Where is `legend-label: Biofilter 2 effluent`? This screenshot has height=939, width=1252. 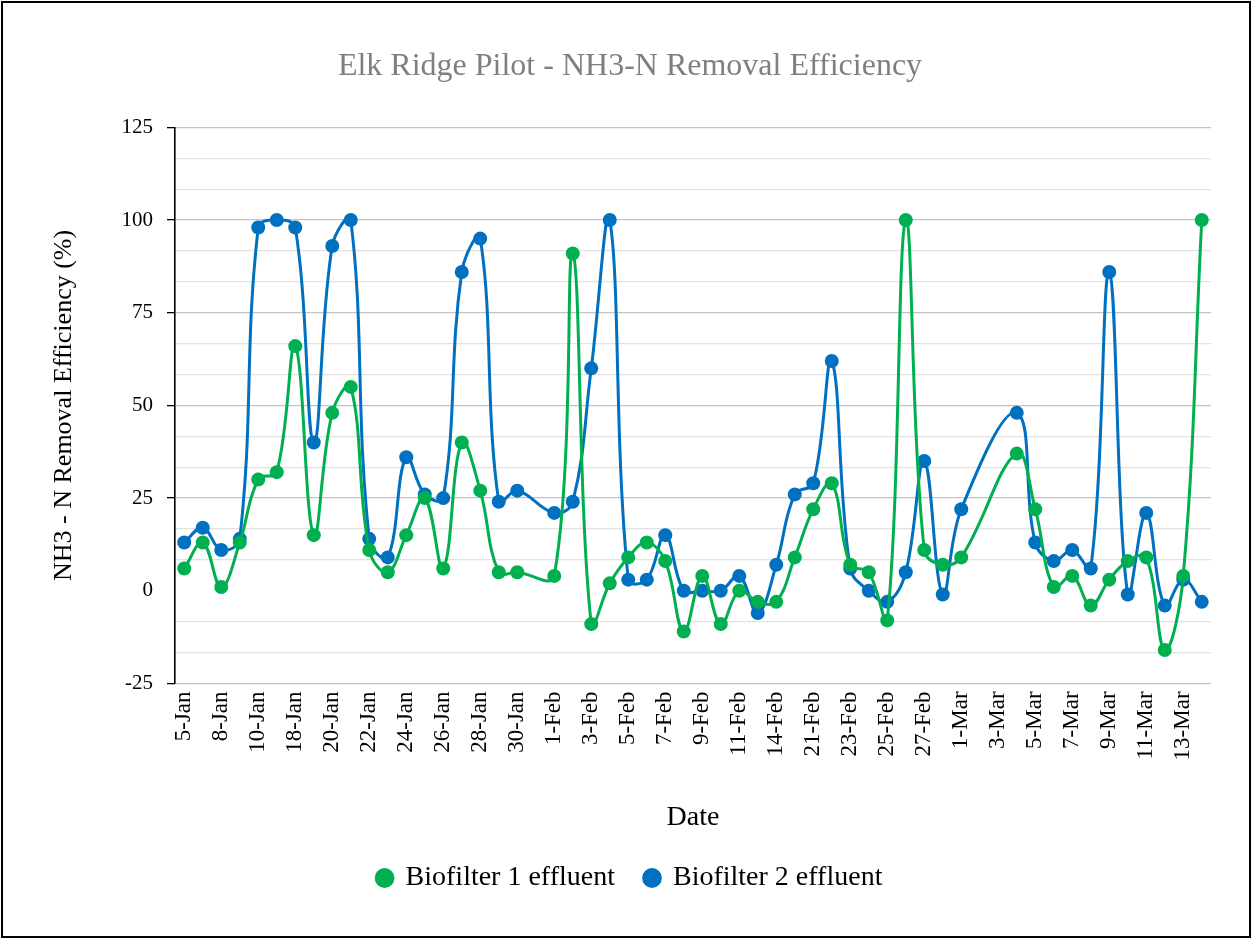
legend-label: Biofilter 2 effluent is located at coordinates (778, 876).